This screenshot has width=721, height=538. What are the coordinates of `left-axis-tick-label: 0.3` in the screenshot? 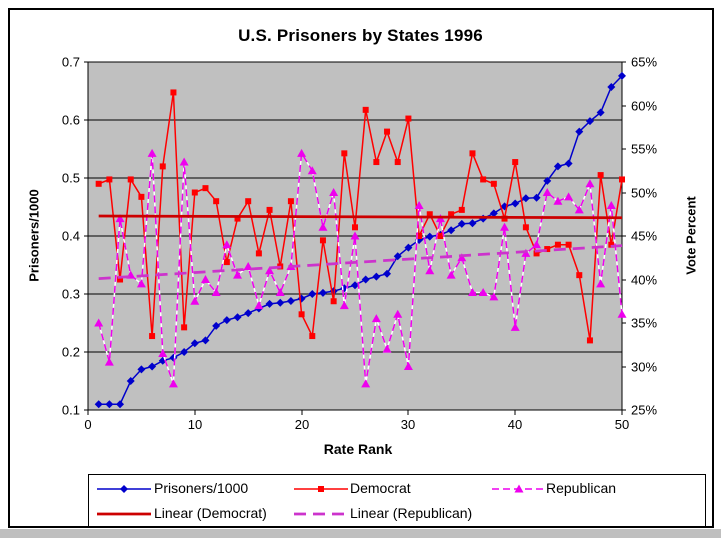 It's located at (71, 294).